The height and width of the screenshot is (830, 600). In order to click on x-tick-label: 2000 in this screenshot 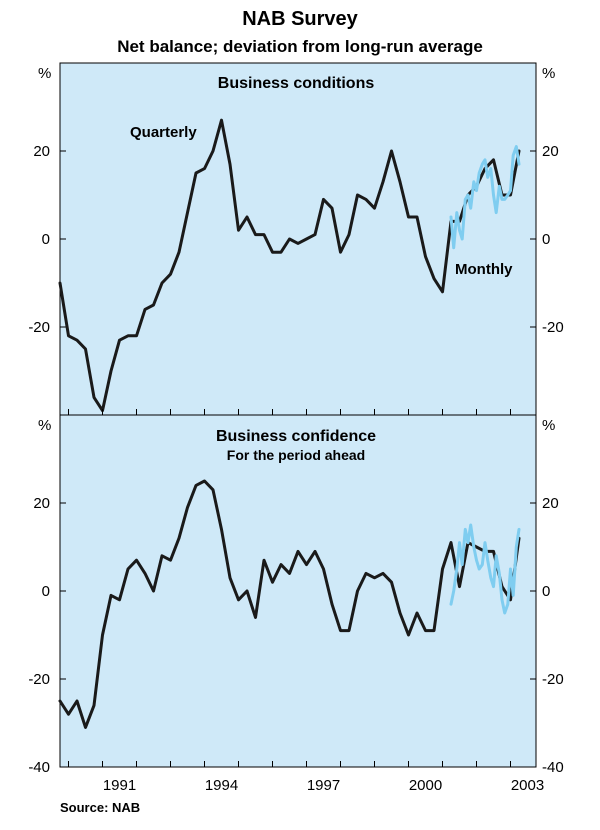, I will do `click(425, 785)`.